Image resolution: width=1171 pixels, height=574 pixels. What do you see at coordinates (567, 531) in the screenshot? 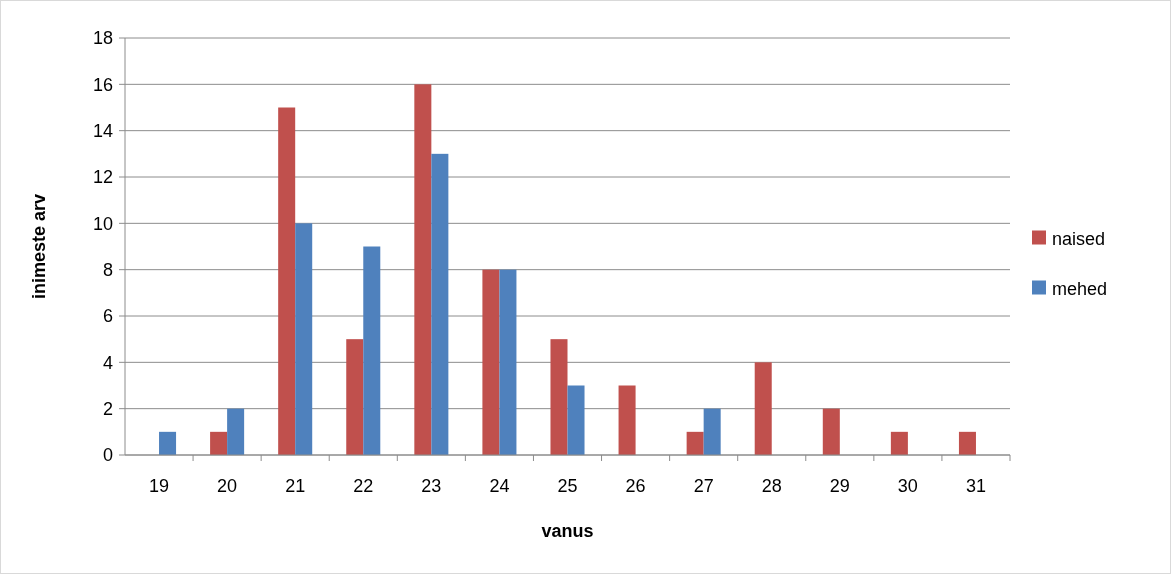
I see `x-axis-title: vanus` at bounding box center [567, 531].